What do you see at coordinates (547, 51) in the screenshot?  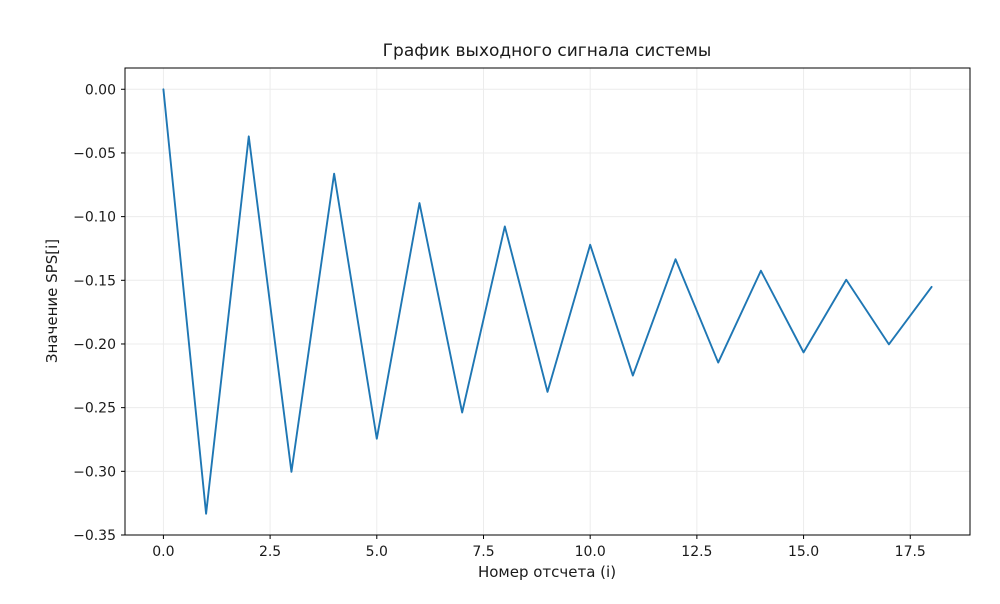 I see `chart-title: График выходного сигнала системы` at bounding box center [547, 51].